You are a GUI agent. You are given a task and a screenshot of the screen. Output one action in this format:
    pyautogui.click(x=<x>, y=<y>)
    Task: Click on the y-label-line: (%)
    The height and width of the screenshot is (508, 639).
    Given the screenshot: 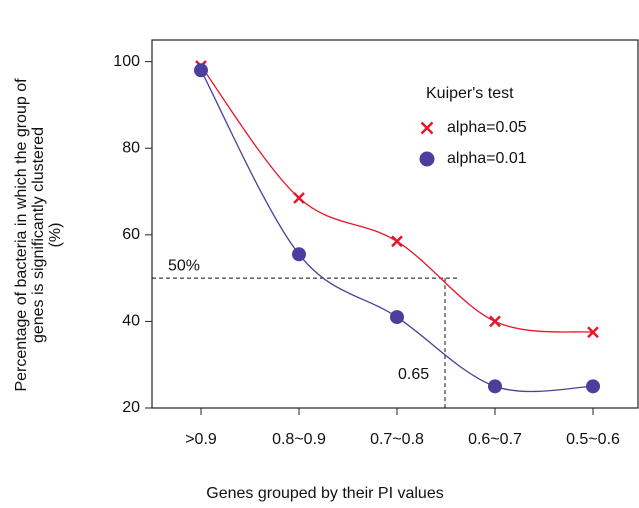 What is the action you would take?
    pyautogui.click(x=55, y=235)
    